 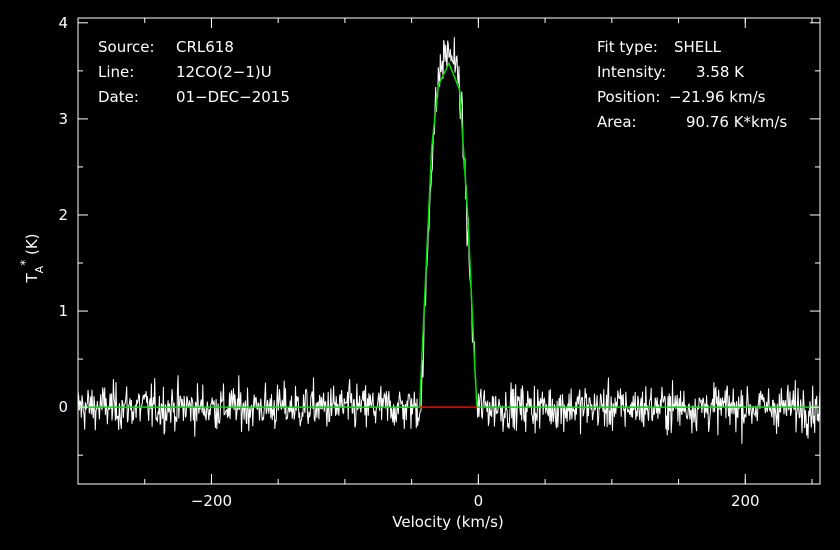 I want to click on date-key: Date:, so click(x=118, y=97).